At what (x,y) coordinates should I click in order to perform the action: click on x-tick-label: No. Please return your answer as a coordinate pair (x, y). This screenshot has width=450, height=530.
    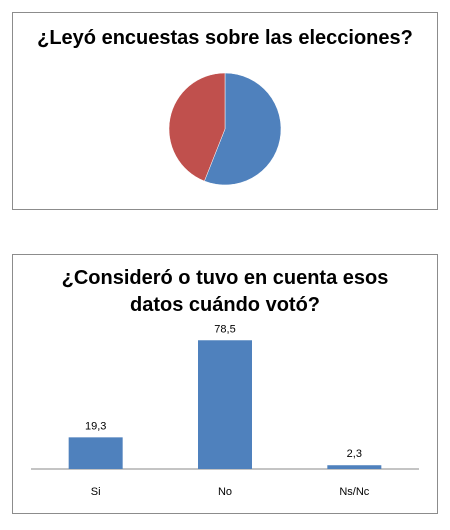
    Looking at the image, I should click on (225, 492).